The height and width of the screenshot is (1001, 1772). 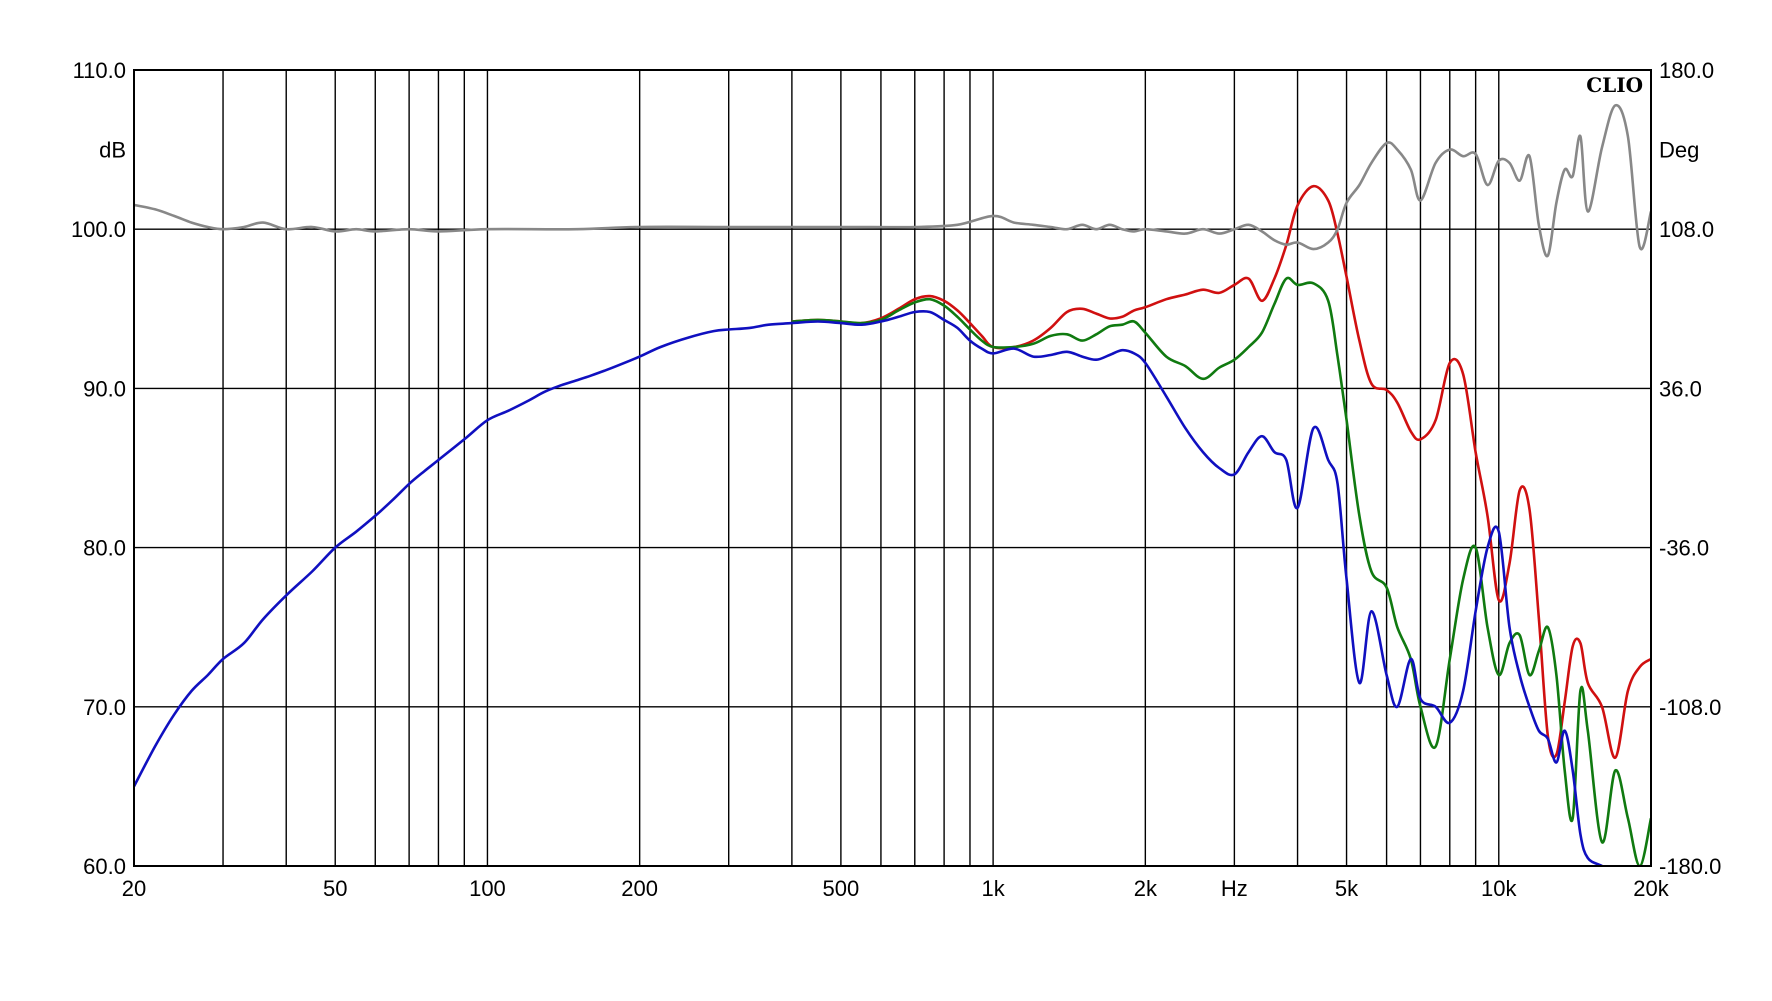 What do you see at coordinates (134, 888) in the screenshot?
I see `x-tick-label: 20` at bounding box center [134, 888].